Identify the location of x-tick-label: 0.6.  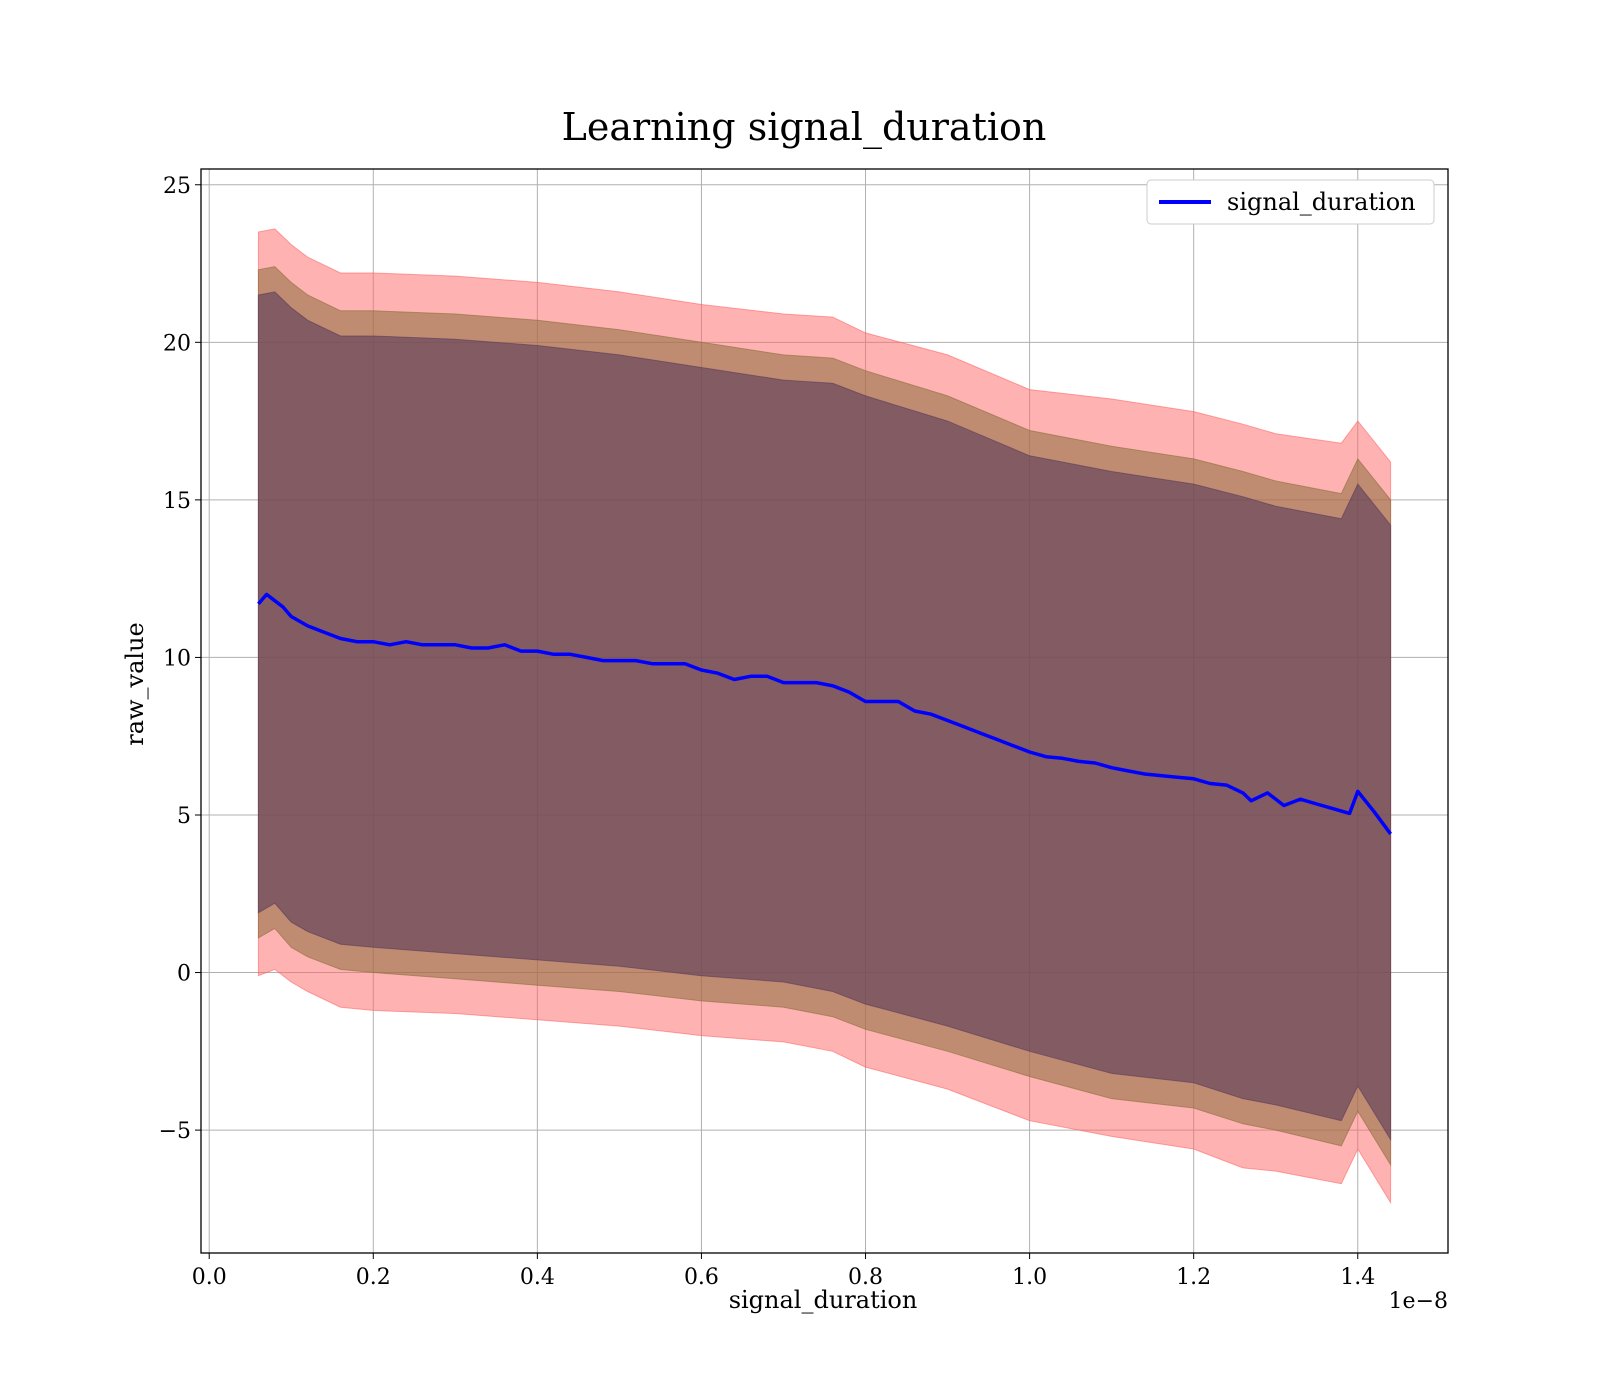
(701, 1277).